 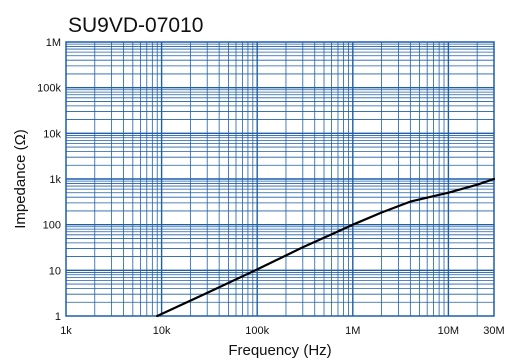 I want to click on chart-title: SU9VD-07010, so click(x=135, y=25).